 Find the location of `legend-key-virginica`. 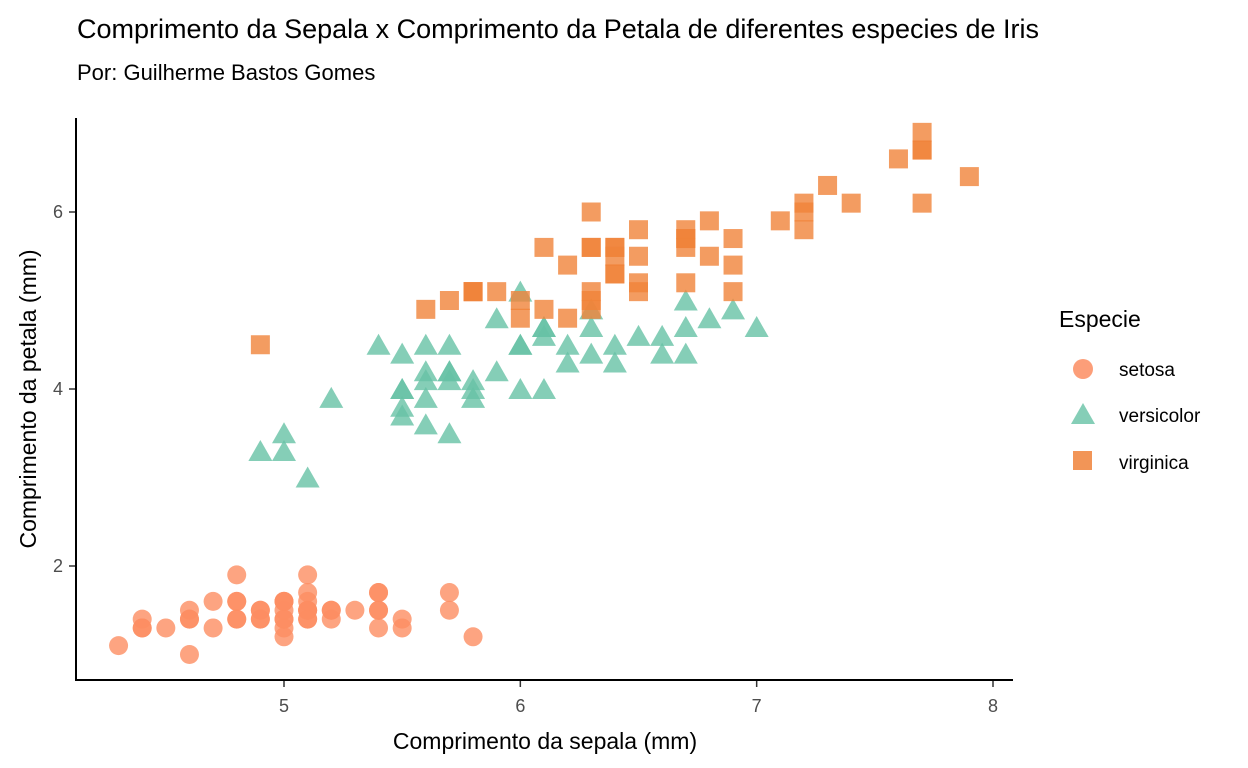

legend-key-virginica is located at coordinates (1082, 460).